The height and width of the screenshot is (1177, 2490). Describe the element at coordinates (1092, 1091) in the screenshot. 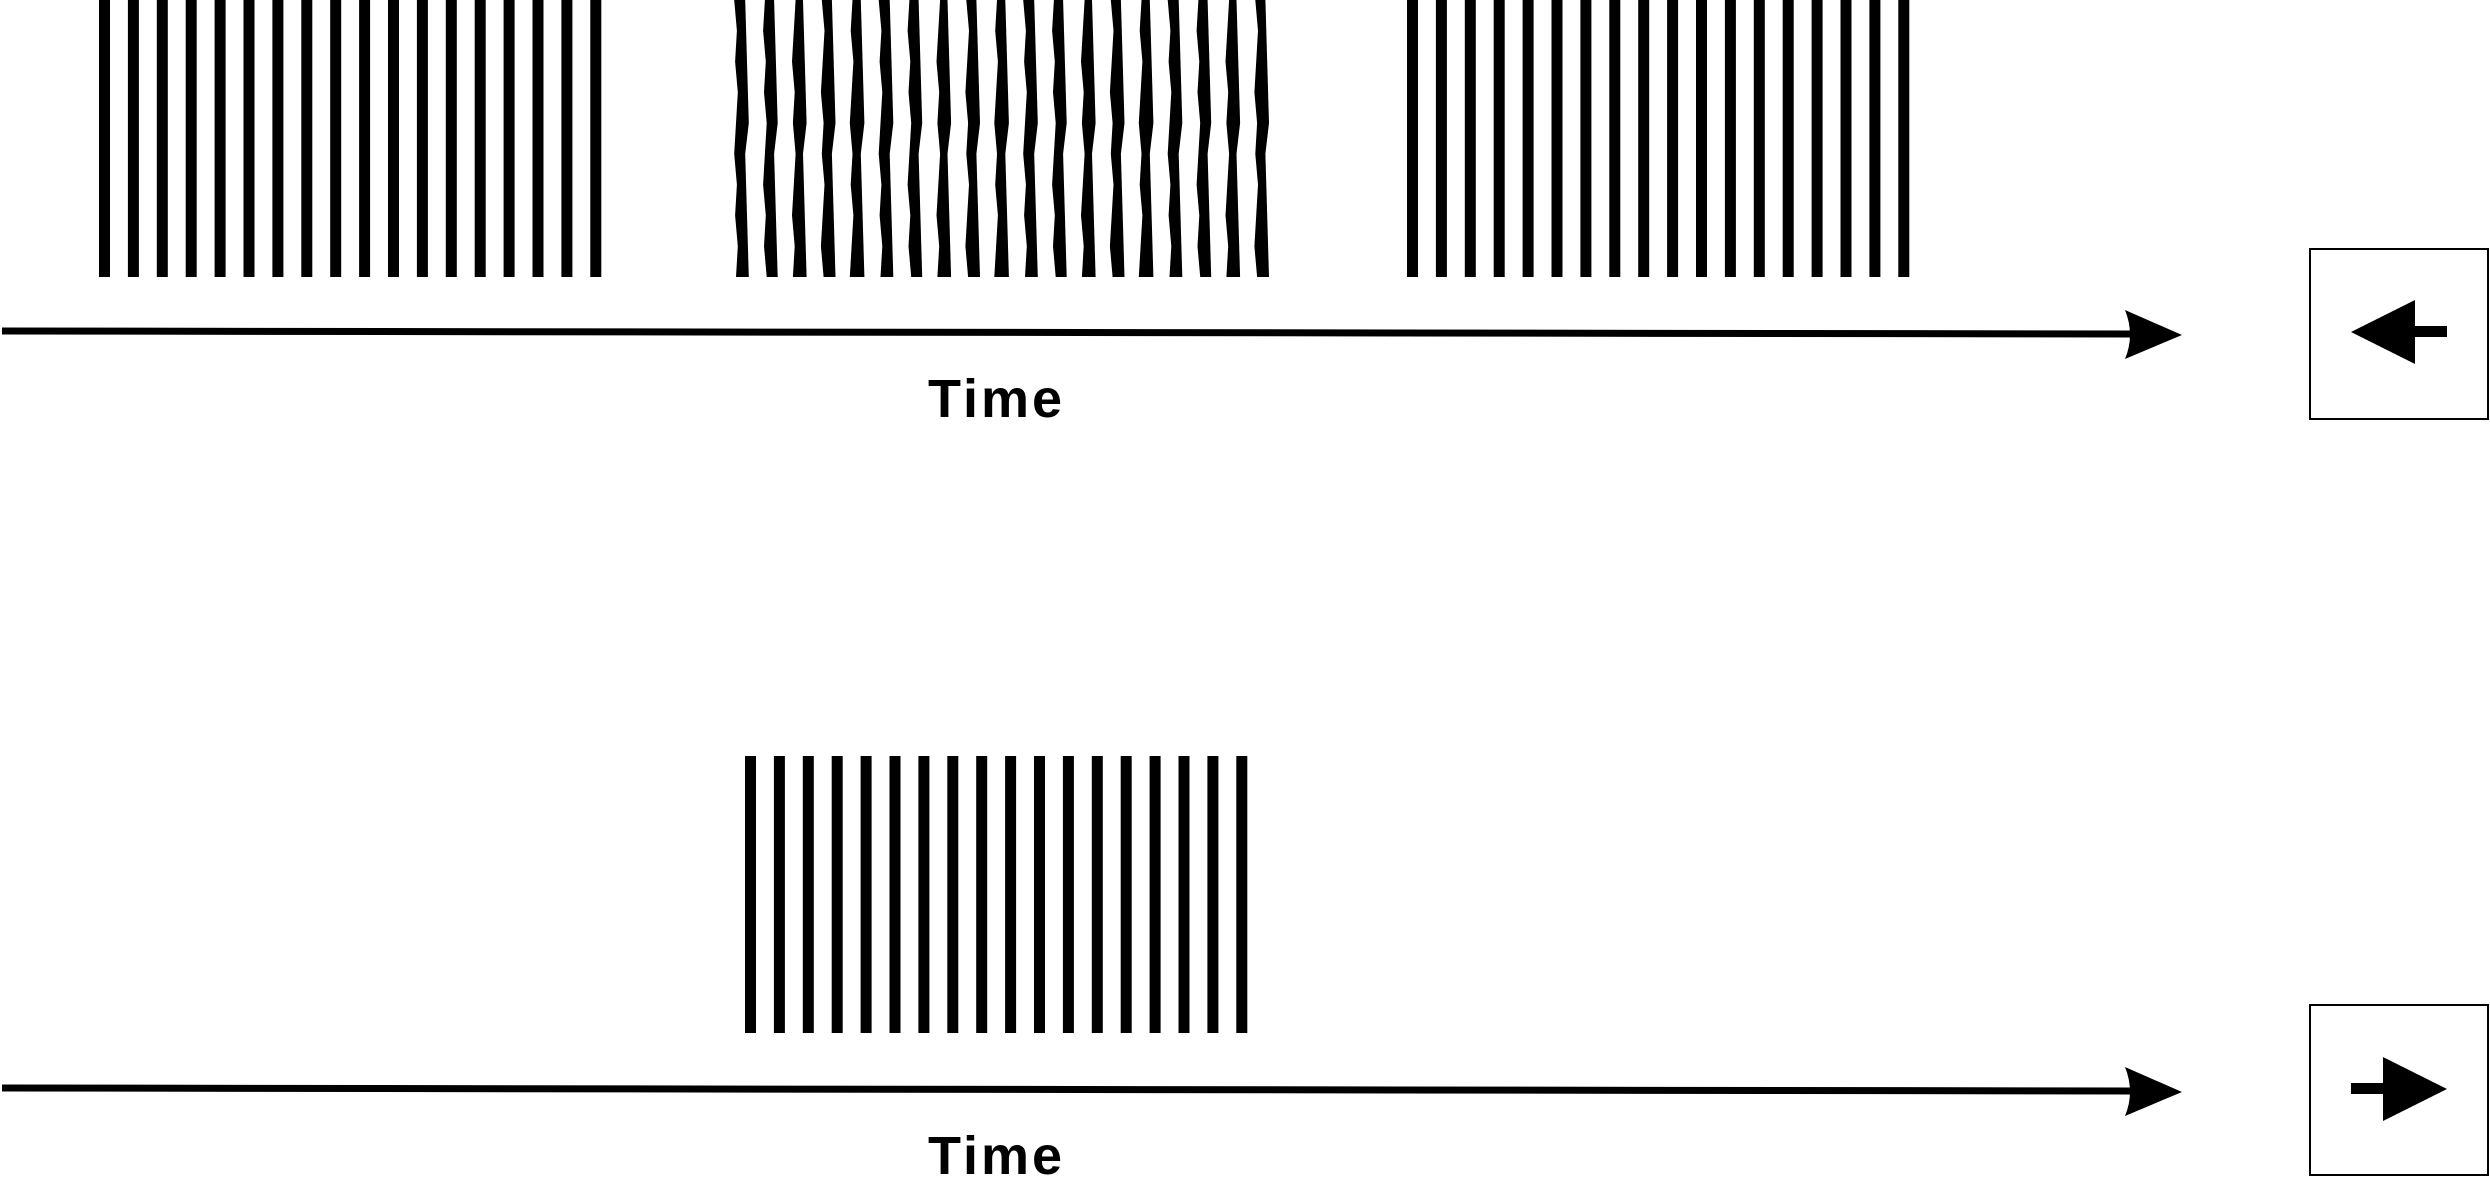

I see `time-axis-bottom` at that location.